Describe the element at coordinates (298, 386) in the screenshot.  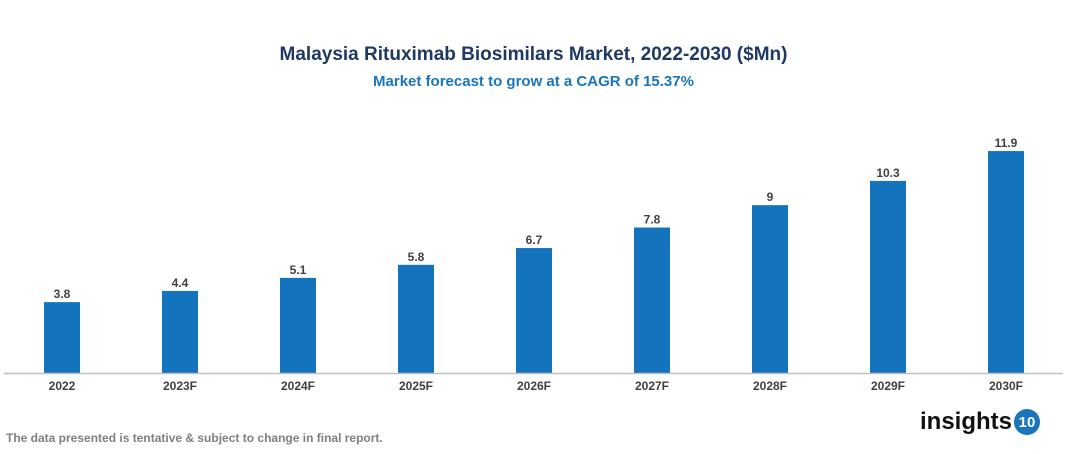
I see `x-tick-label: 2024F` at that location.